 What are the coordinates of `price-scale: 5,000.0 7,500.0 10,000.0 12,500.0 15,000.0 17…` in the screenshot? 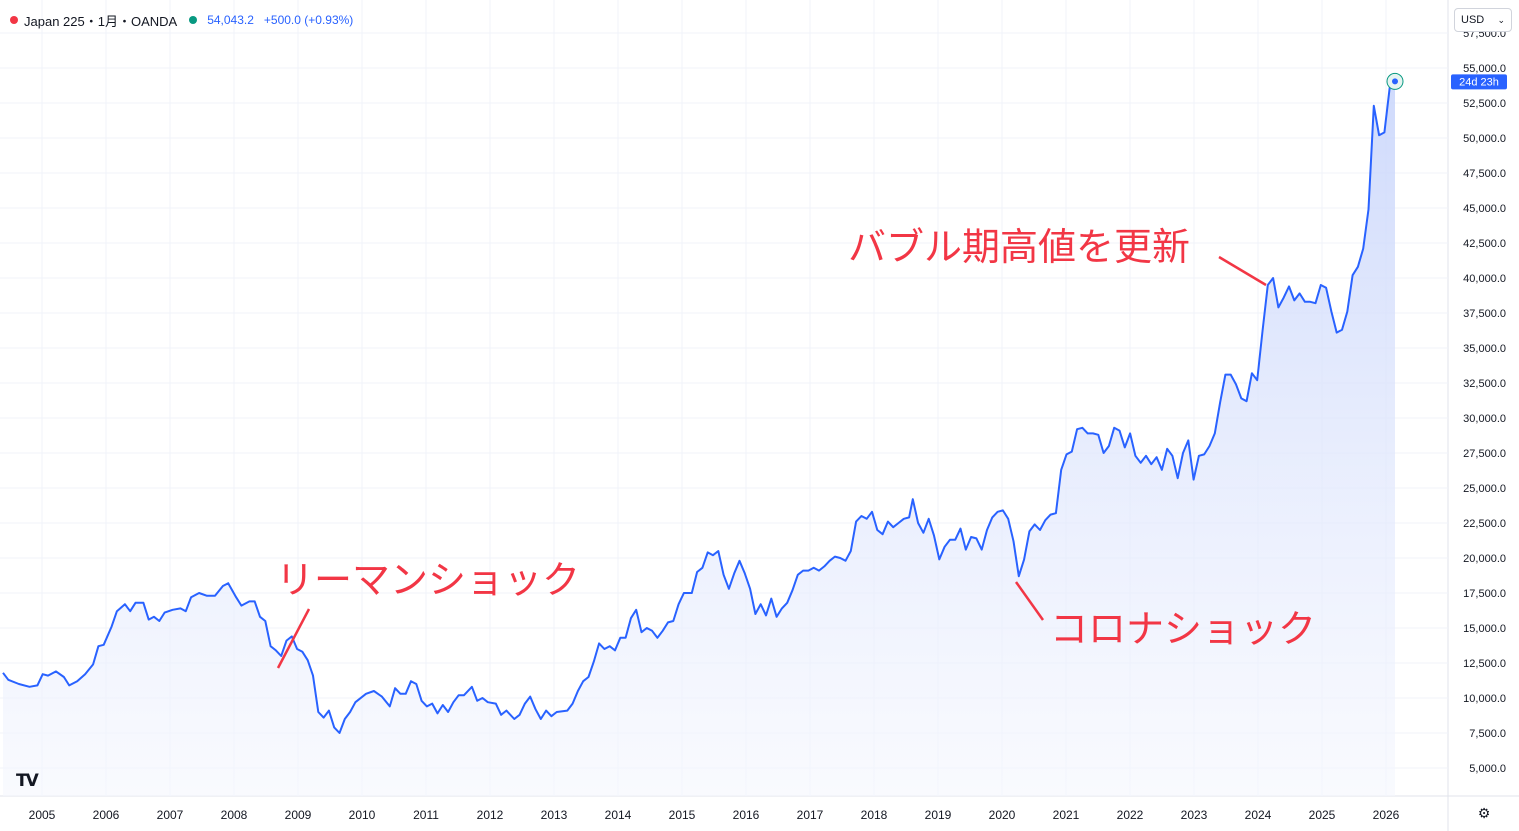 It's located at (1484, 401).